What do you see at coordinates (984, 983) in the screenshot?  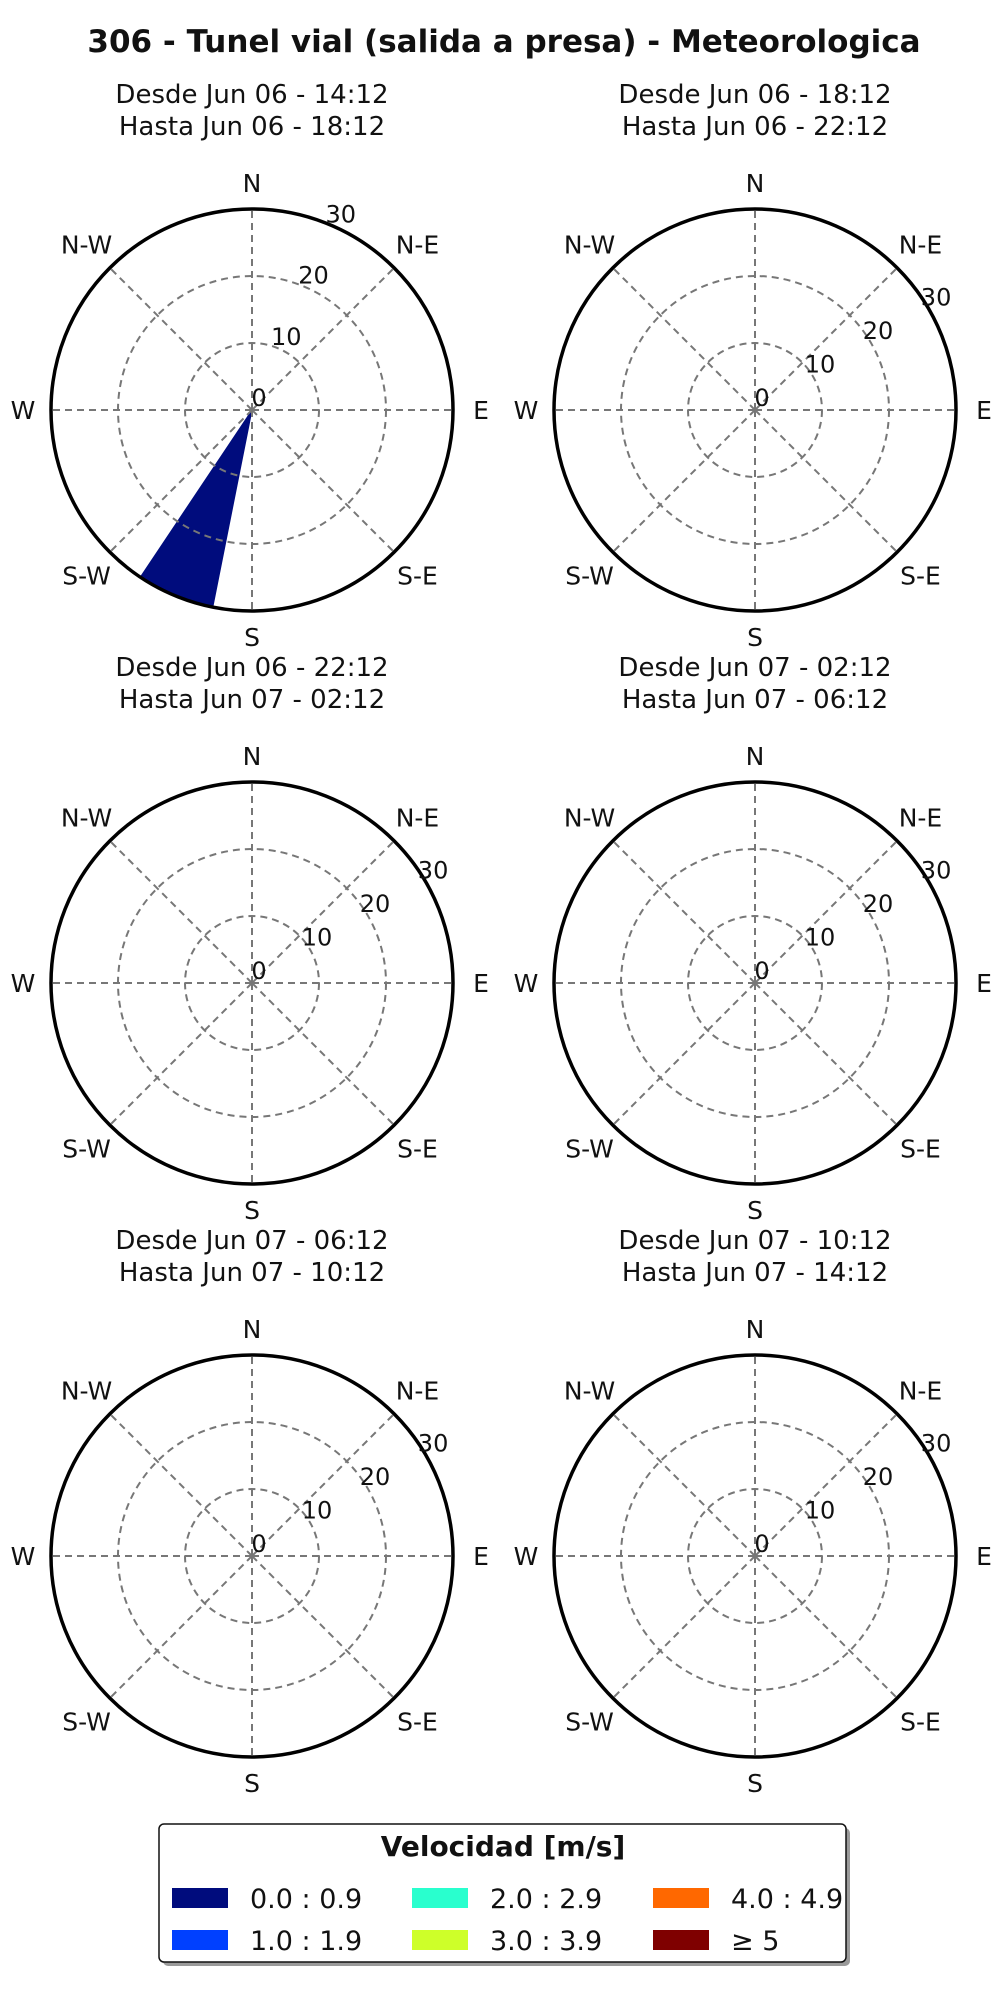 I see `panel-4-direction-label-e: E` at bounding box center [984, 983].